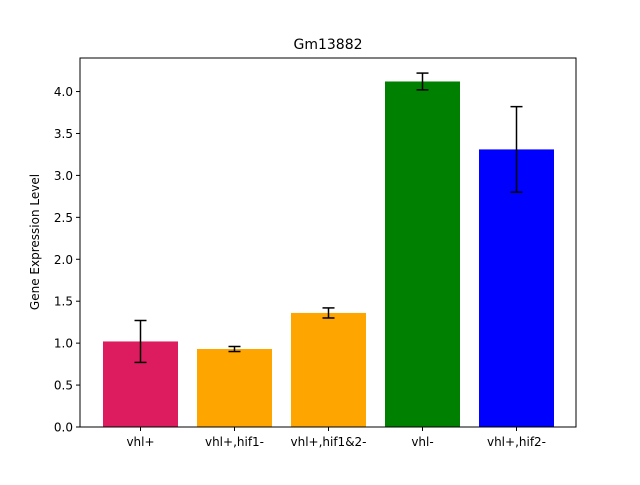 This screenshot has width=640, height=485. Describe the element at coordinates (328, 442) in the screenshot. I see `x-tick-label: vhl+,hif1&2-` at that location.